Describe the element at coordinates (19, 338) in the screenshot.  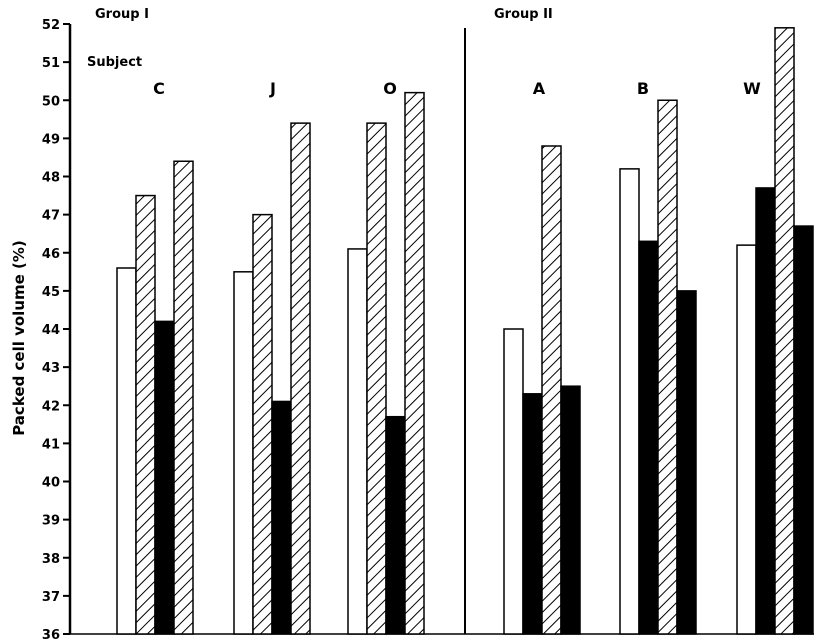
I see `y-axis-label: Packed cell volume (%)` at that location.